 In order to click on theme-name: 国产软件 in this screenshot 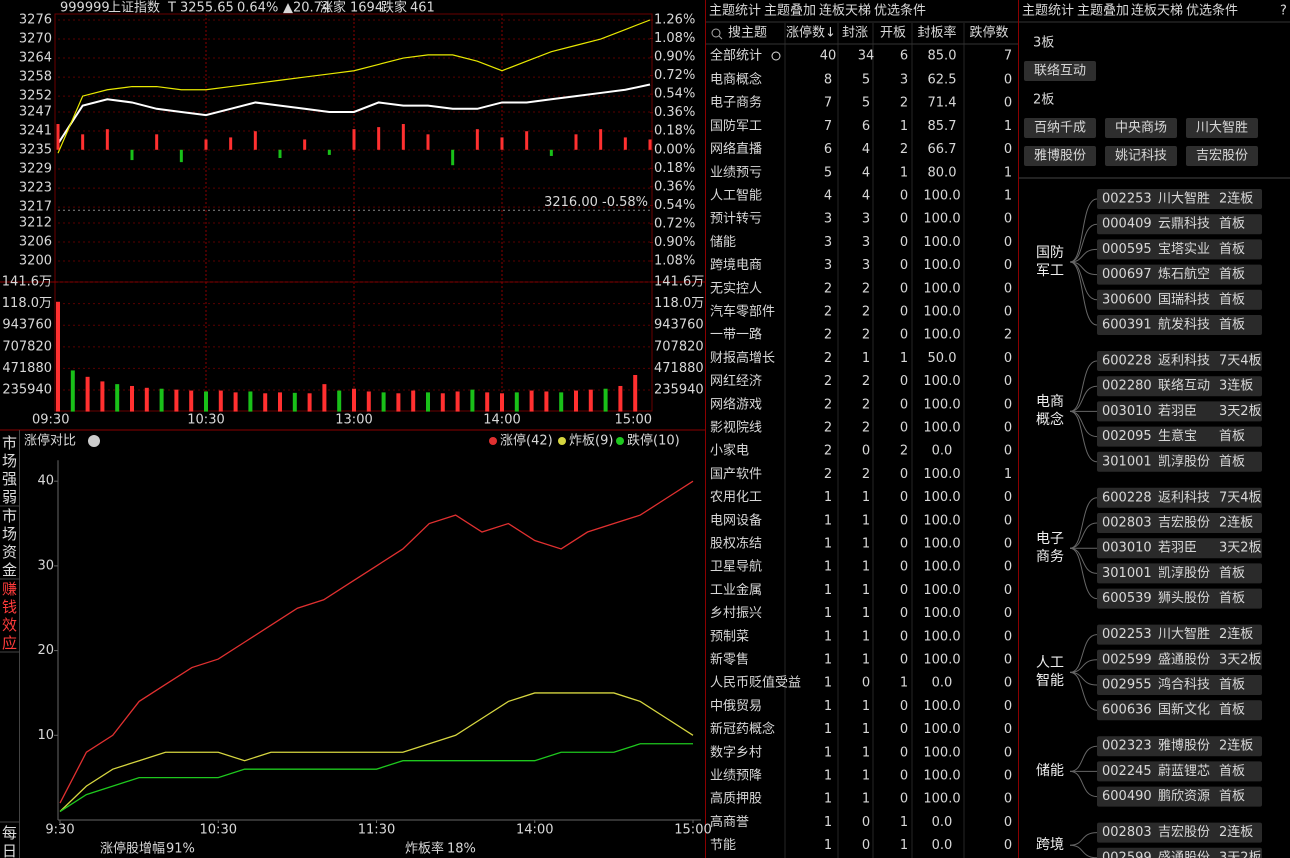, I will do `click(736, 474)`.